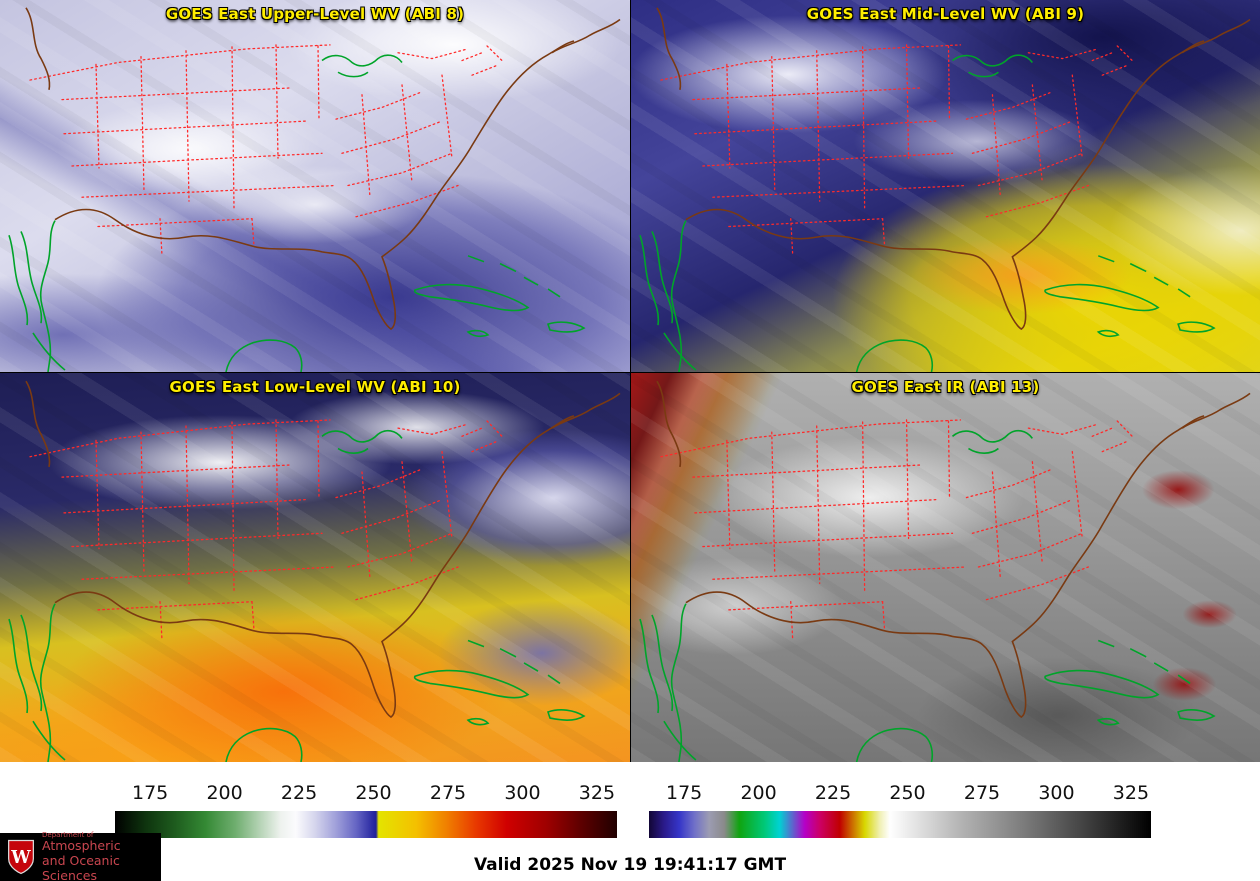 The image size is (1260, 881). I want to click on wv-colorbar-ticks: 175 200 225 250 275 300 325, so click(366, 795).